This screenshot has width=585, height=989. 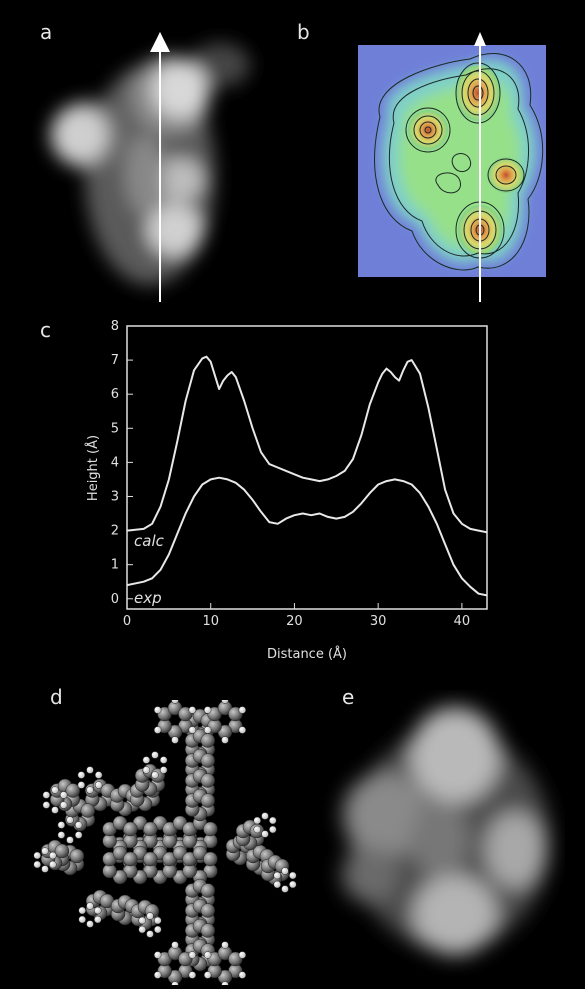 I want to click on series-line-calc, so click(x=307, y=444).